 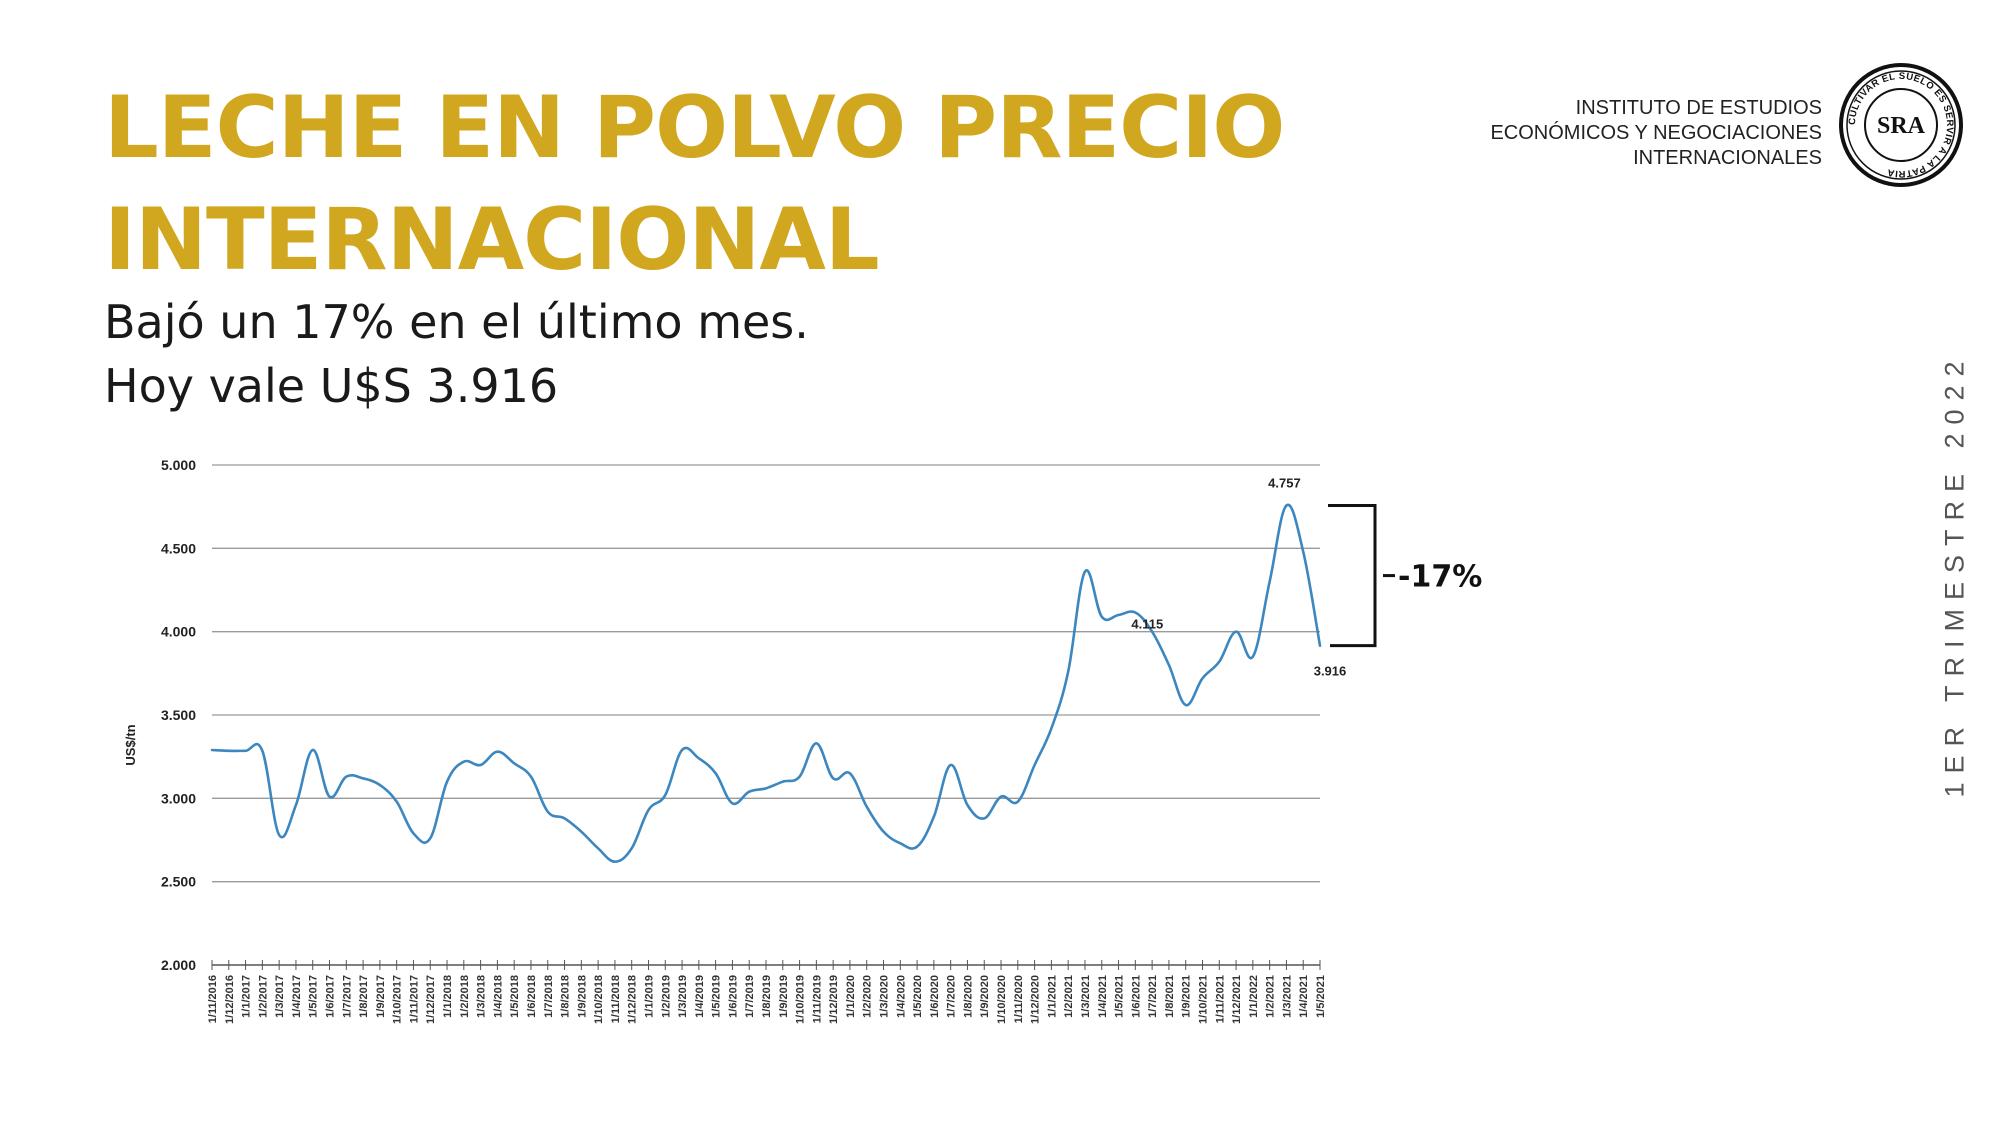 What do you see at coordinates (1136, 996) in the screenshot?
I see `x-tick-label: 1/6/2021` at bounding box center [1136, 996].